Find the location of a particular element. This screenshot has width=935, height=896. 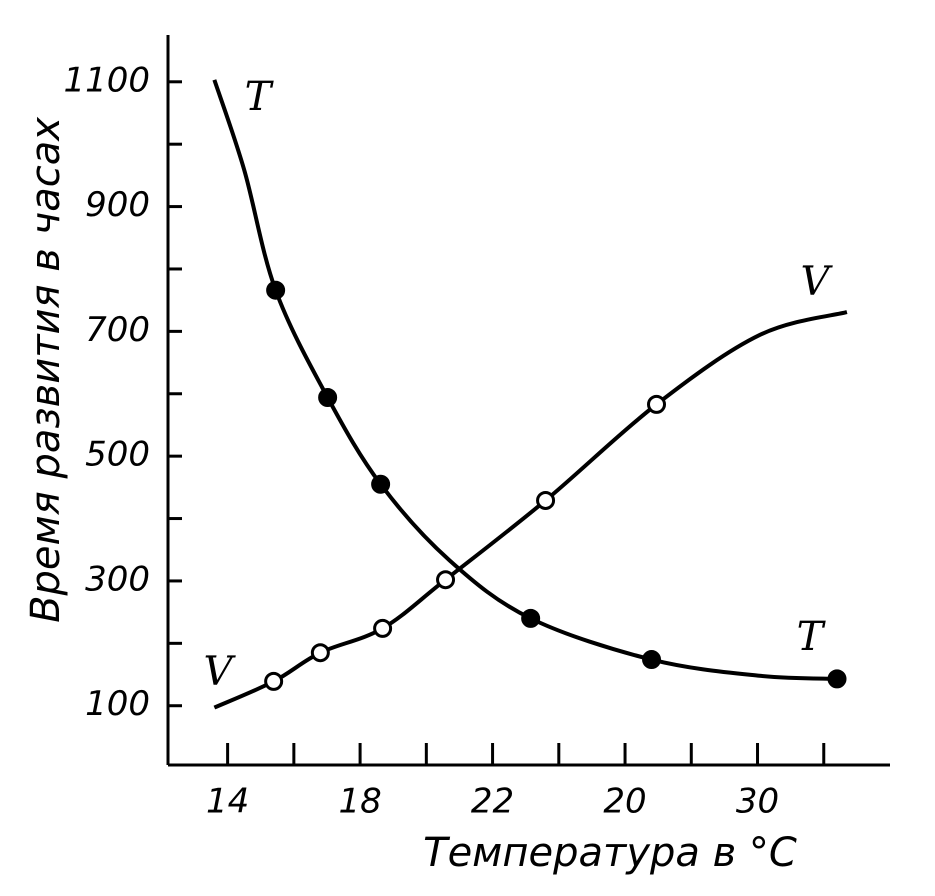

y-axis-label: Время развития в часах is located at coordinates (46, 370).